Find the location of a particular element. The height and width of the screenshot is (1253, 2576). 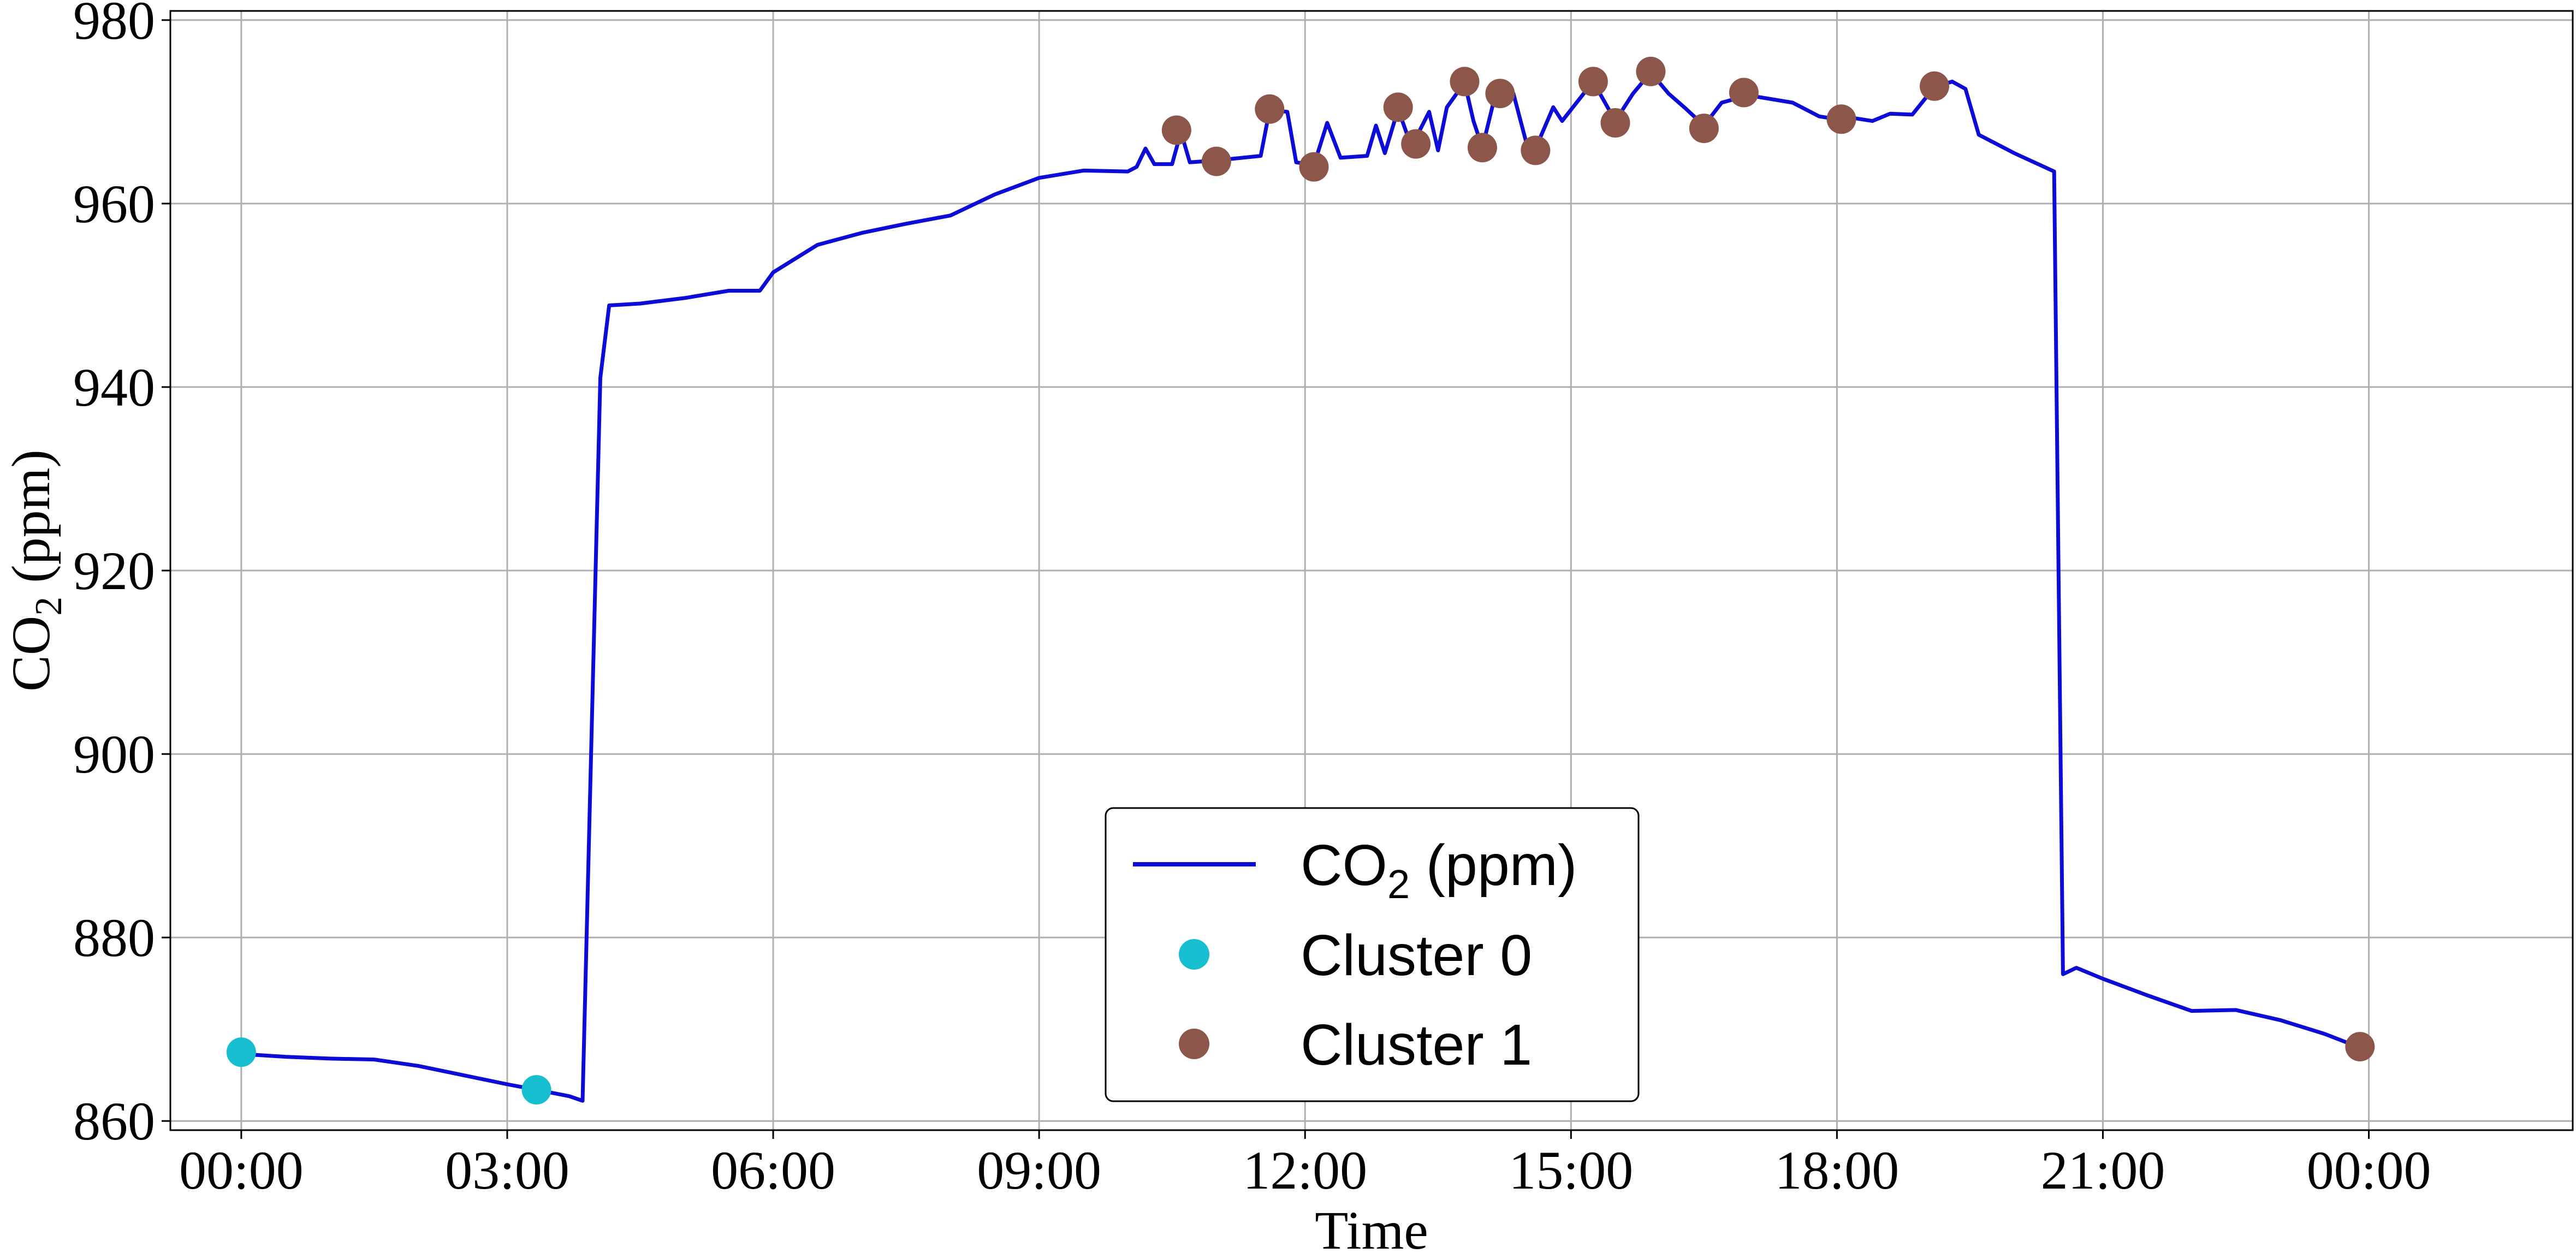

y-tick-label: 980 is located at coordinates (114, 25).